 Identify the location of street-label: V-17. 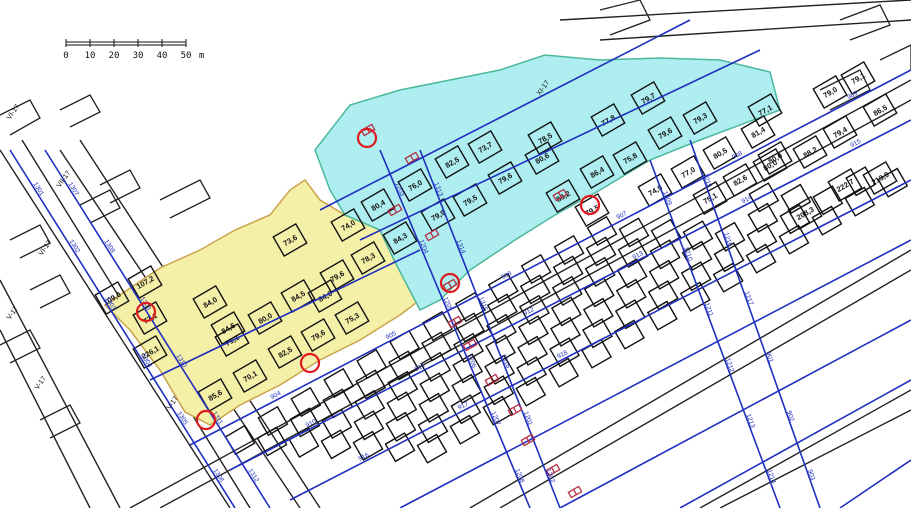
(41, 383).